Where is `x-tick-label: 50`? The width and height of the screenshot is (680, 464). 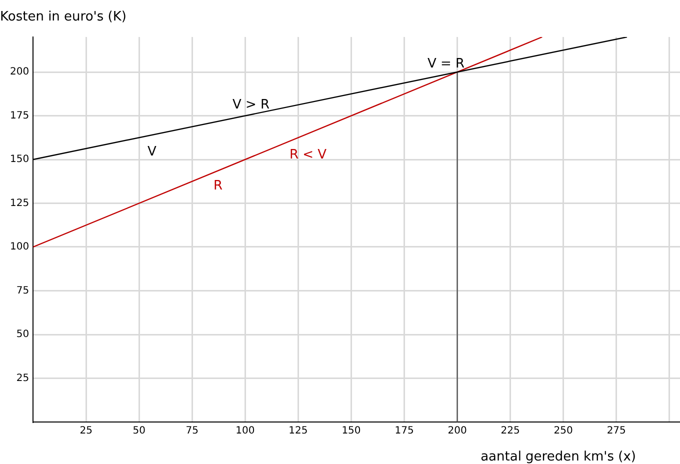
x-tick-label: 50 is located at coordinates (139, 431).